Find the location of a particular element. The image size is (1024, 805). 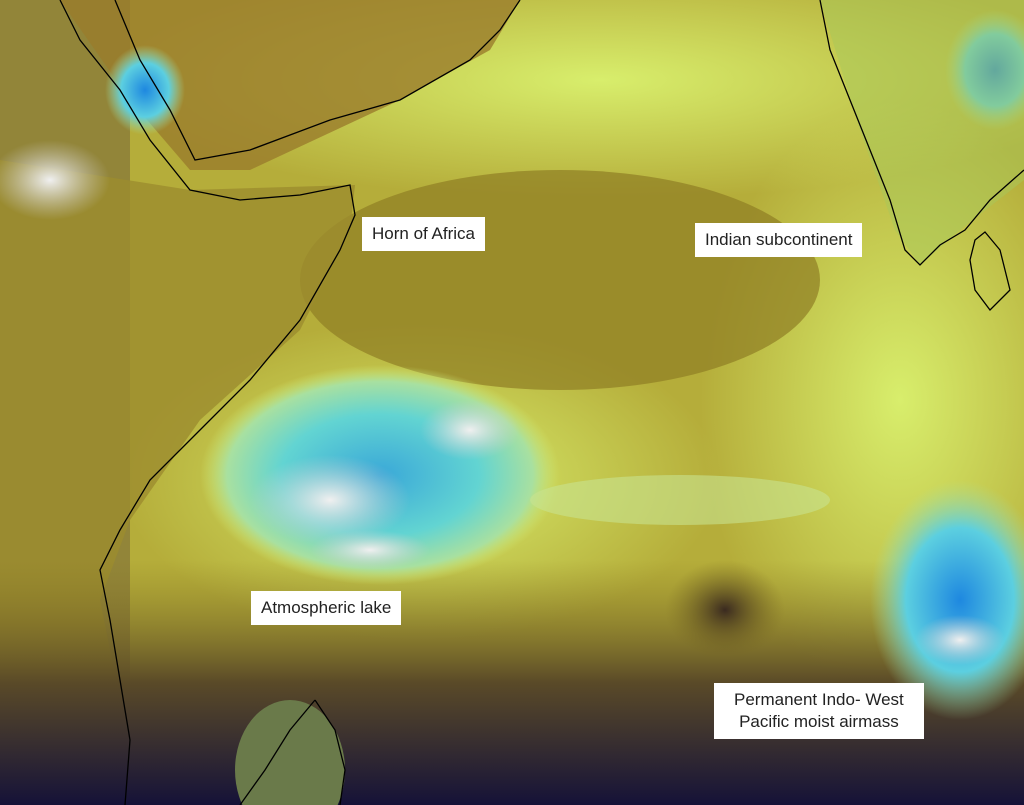

india-land is located at coordinates (922, 132).